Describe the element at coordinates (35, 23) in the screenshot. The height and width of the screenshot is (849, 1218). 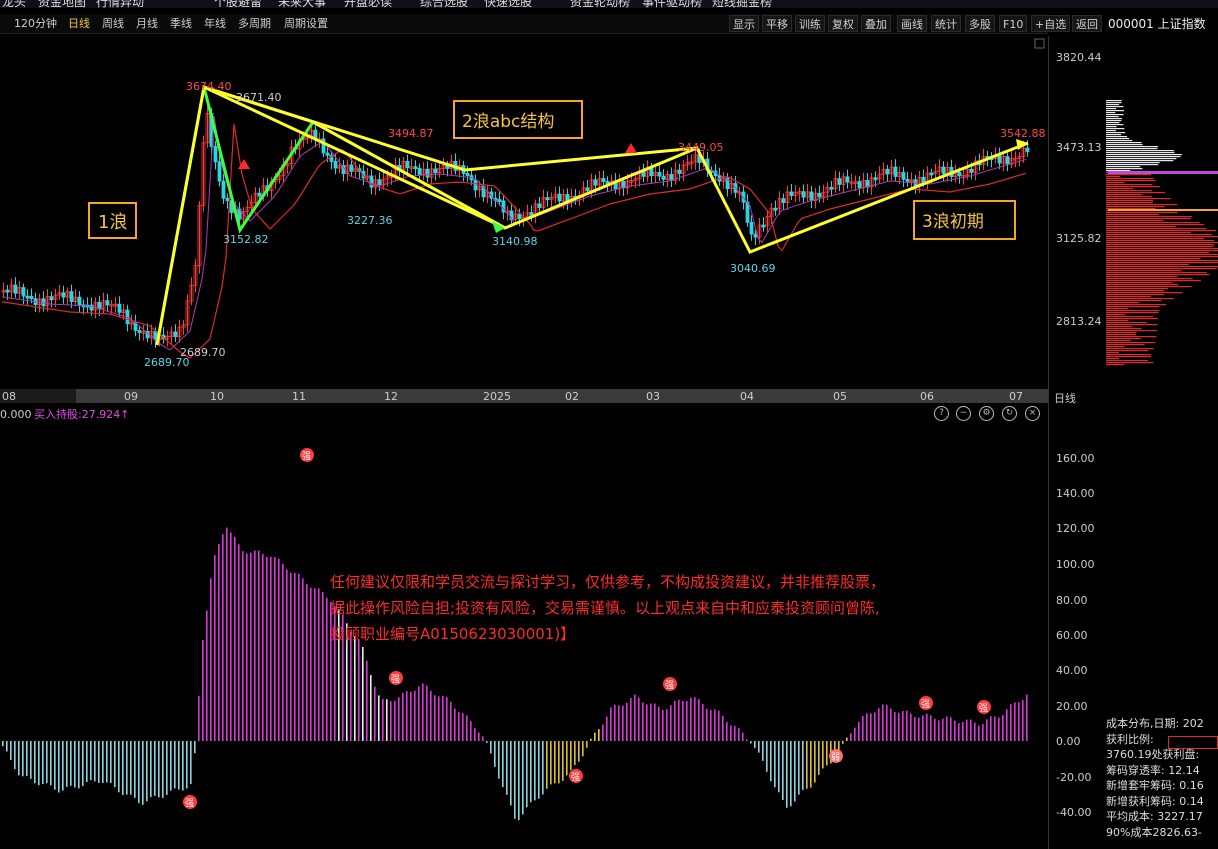
I see `period-120min: 120分钟` at that location.